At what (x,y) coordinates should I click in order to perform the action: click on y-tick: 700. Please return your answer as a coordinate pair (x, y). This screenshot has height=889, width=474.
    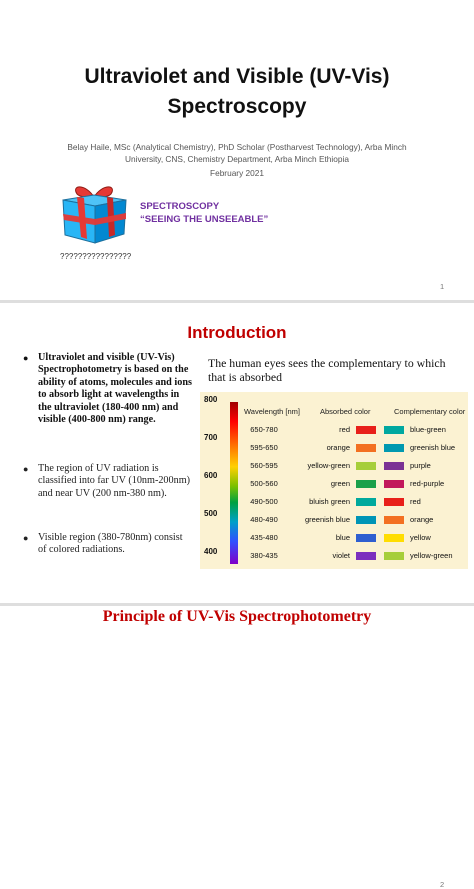
    Looking at the image, I should click on (211, 437).